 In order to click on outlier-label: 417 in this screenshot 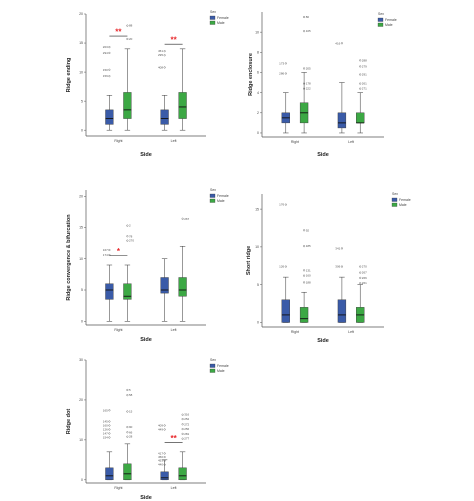, I will do `click(160, 453)`.